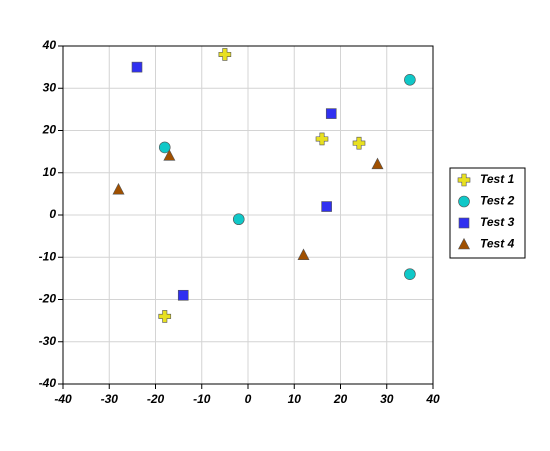  What do you see at coordinates (497, 244) in the screenshot?
I see `legend-label: Test 4` at bounding box center [497, 244].